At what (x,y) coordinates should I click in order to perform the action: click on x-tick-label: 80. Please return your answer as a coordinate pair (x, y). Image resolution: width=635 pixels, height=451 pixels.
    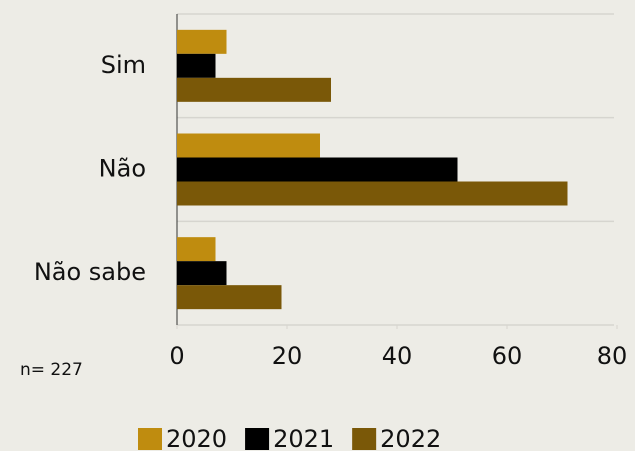
    Looking at the image, I should click on (612, 356).